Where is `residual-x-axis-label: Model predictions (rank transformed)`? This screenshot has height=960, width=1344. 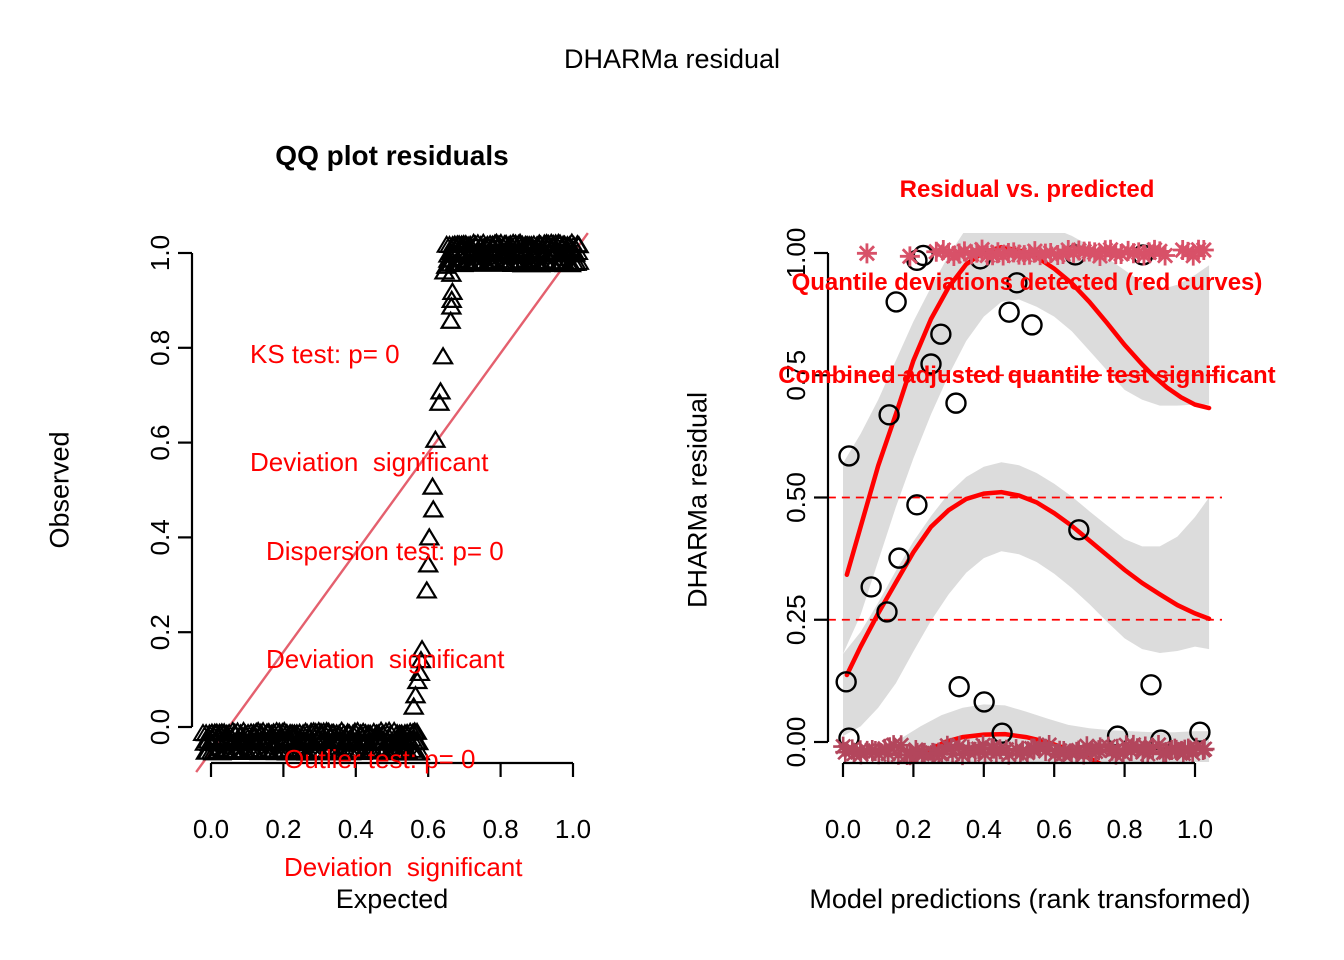 residual-x-axis-label: Model predictions (rank transformed) is located at coordinates (1030, 899).